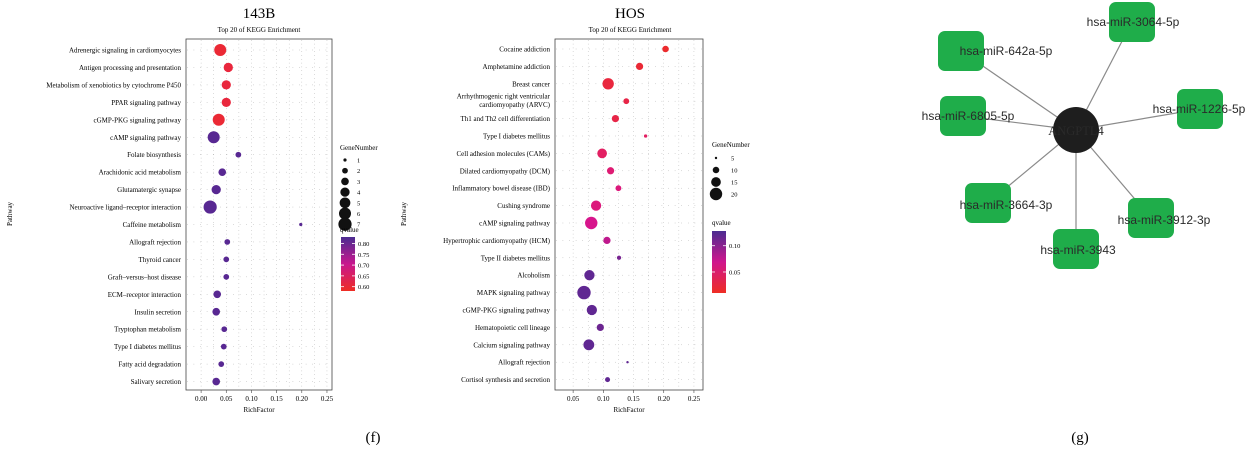 This screenshot has height=453, width=1248. What do you see at coordinates (359, 193) in the screenshot?
I see `size-legend-label: 4` at bounding box center [359, 193].